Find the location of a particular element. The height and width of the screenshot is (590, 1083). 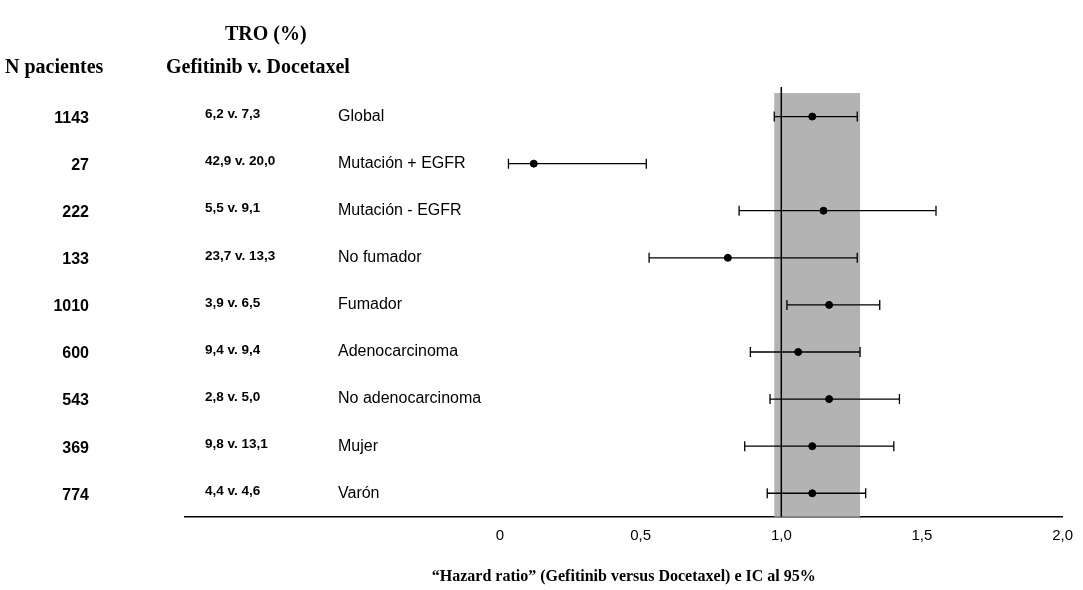

text: 133 is located at coordinates (76, 259).